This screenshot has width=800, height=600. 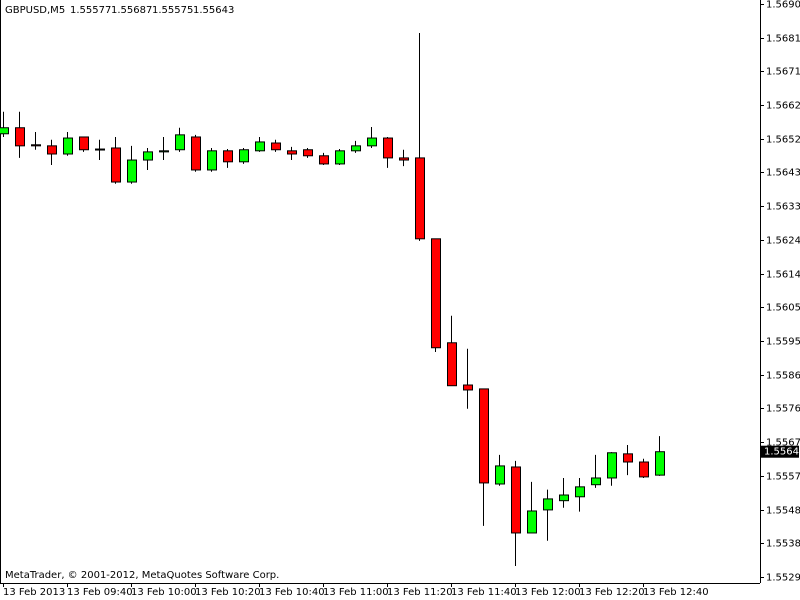 What do you see at coordinates (172, 10) in the screenshot?
I see `header-value: 1.55575` at bounding box center [172, 10].